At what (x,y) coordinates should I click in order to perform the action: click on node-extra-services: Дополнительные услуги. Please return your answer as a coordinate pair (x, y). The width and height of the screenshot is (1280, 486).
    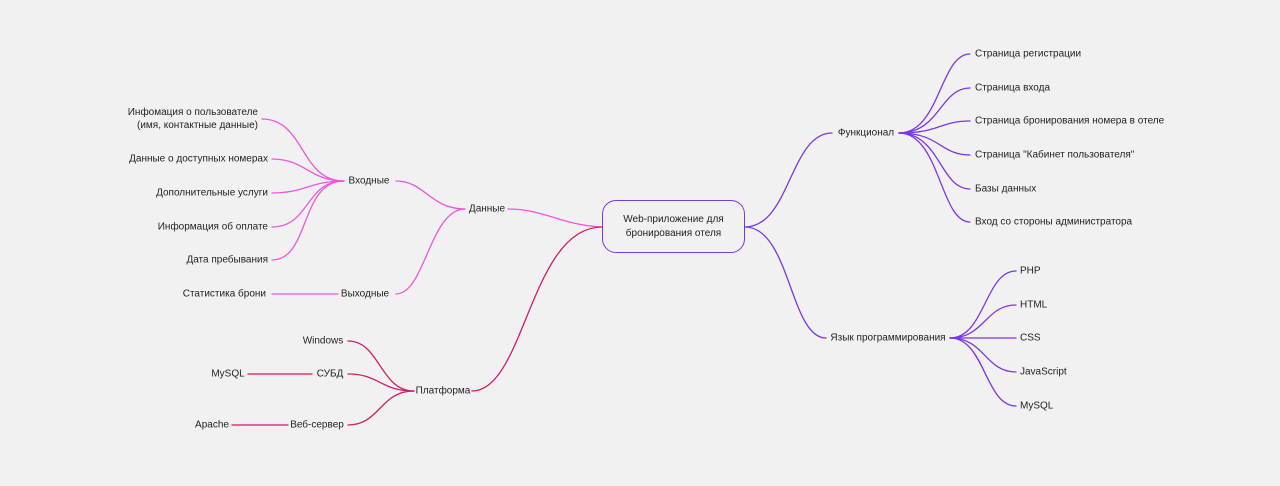
    Looking at the image, I should click on (212, 193).